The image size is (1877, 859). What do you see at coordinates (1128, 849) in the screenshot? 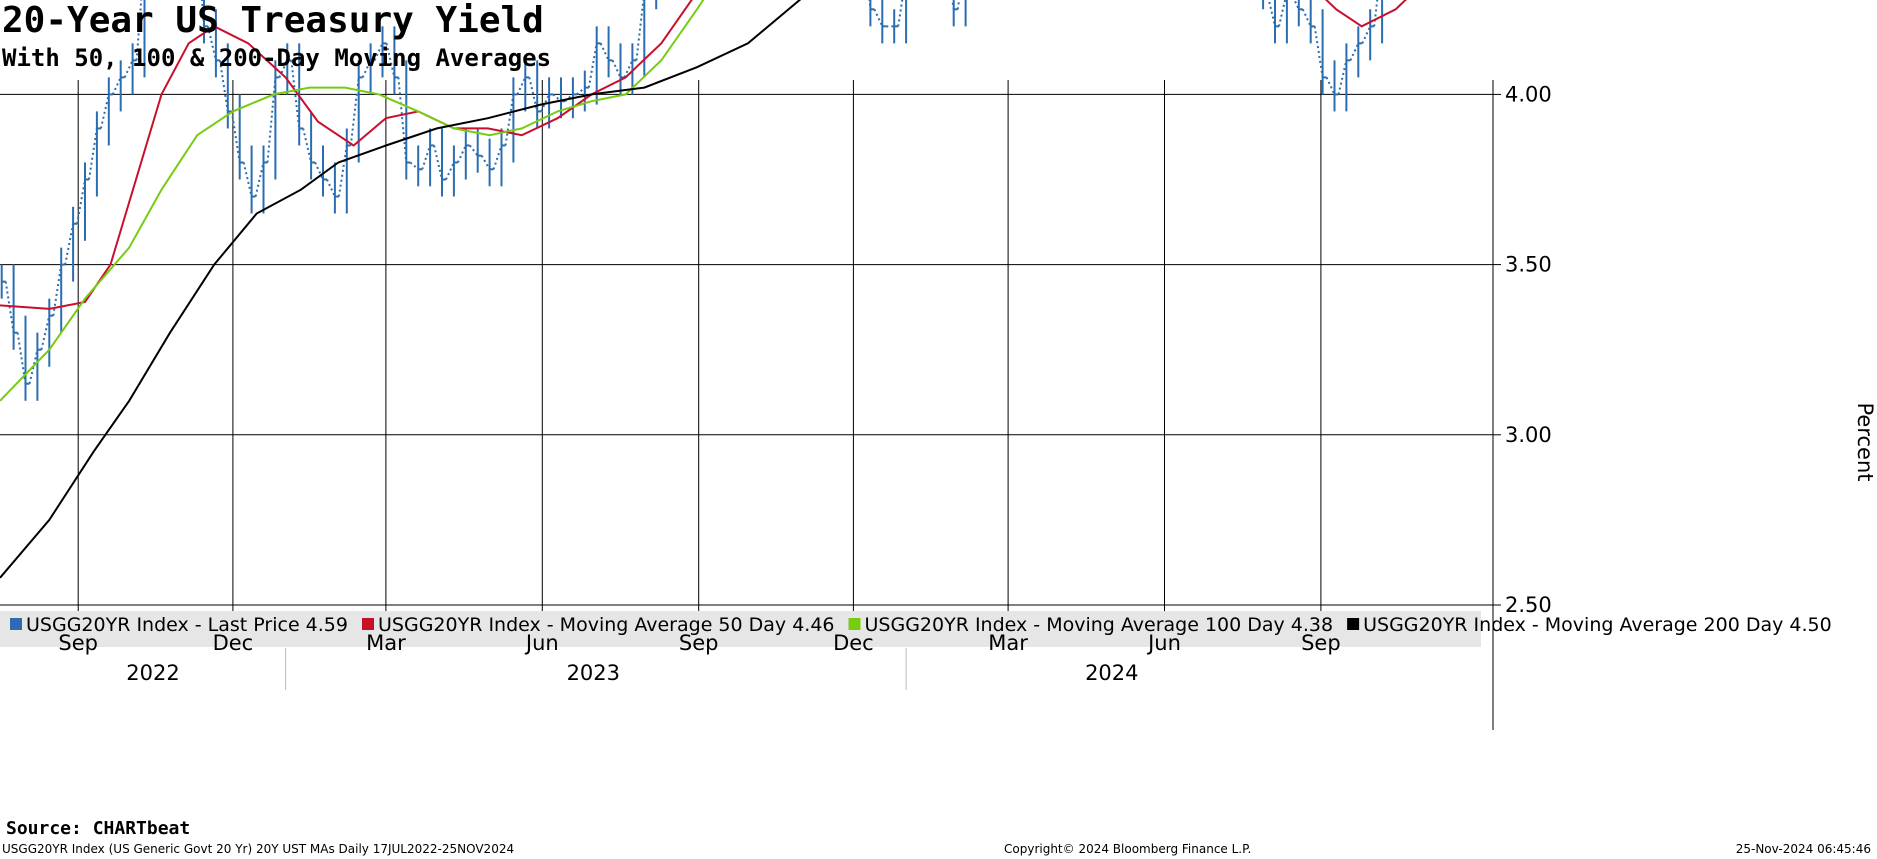
I see `footer-copyright: Copyright© 2024 Bloomberg Finance L.P.` at bounding box center [1128, 849].